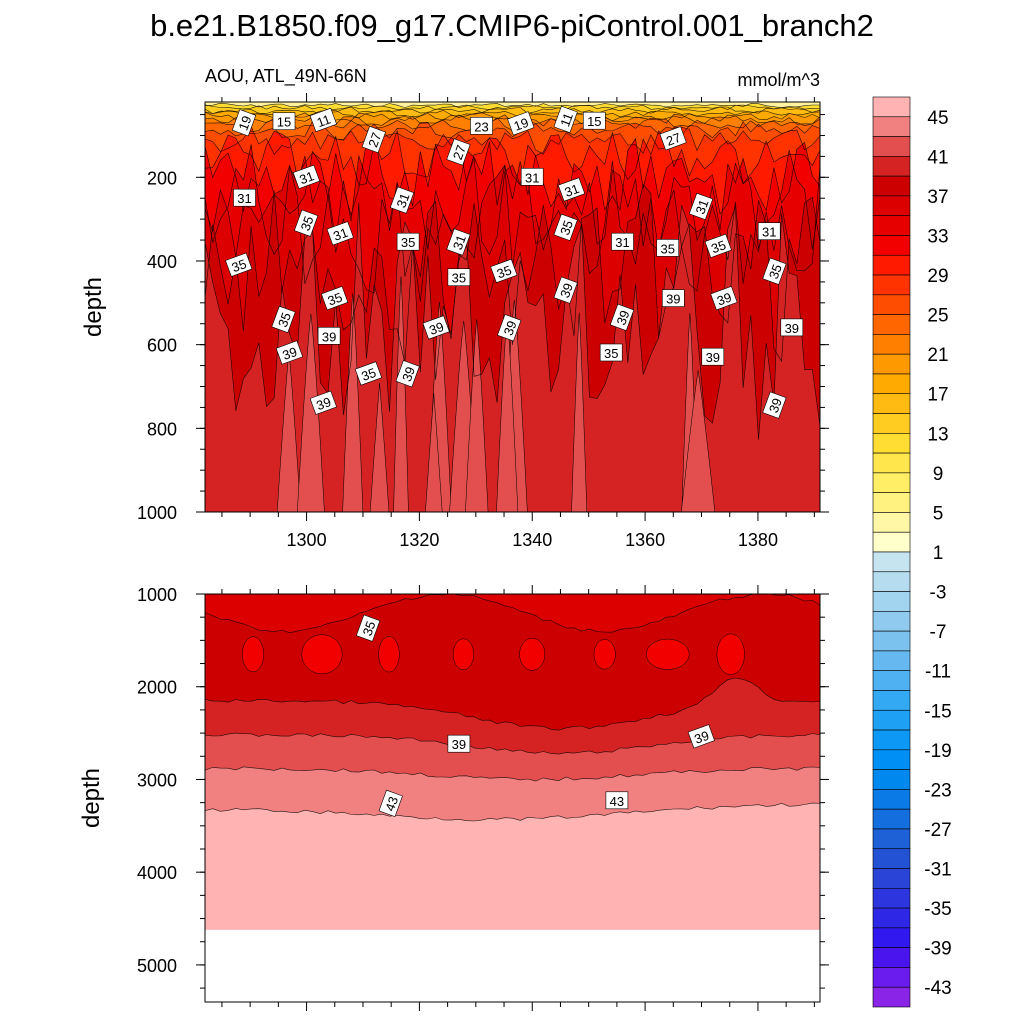  Describe the element at coordinates (937, 830) in the screenshot. I see `colorbar-label: -27` at that location.